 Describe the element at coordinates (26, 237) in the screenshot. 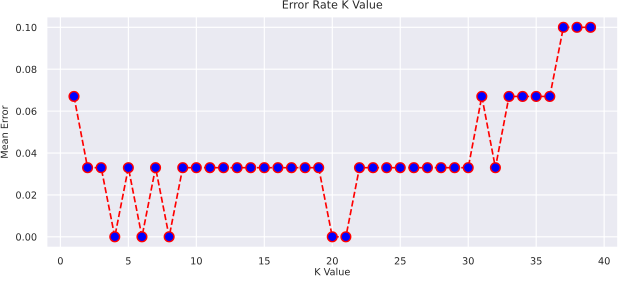

I see `y-tick-label: 0.00` at that location.